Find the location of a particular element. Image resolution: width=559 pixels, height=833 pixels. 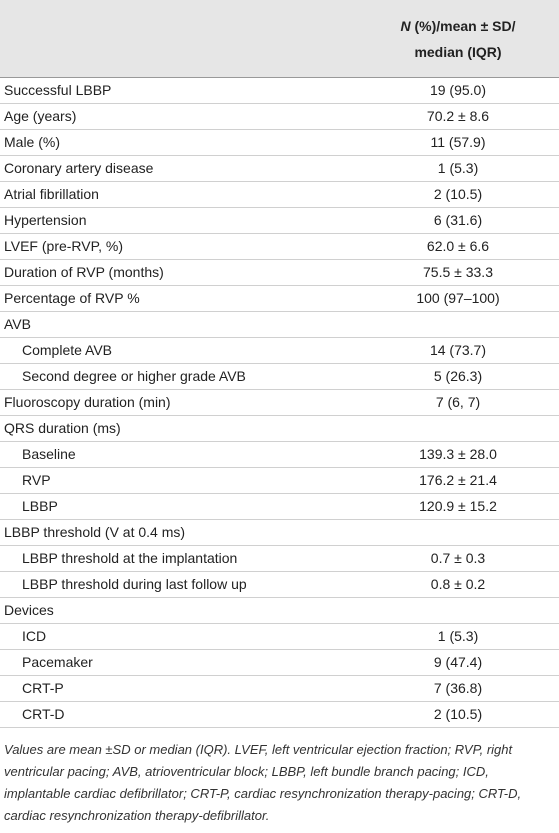

table-row: Percentage of RVP % 100 (97–100) is located at coordinates (279, 298).